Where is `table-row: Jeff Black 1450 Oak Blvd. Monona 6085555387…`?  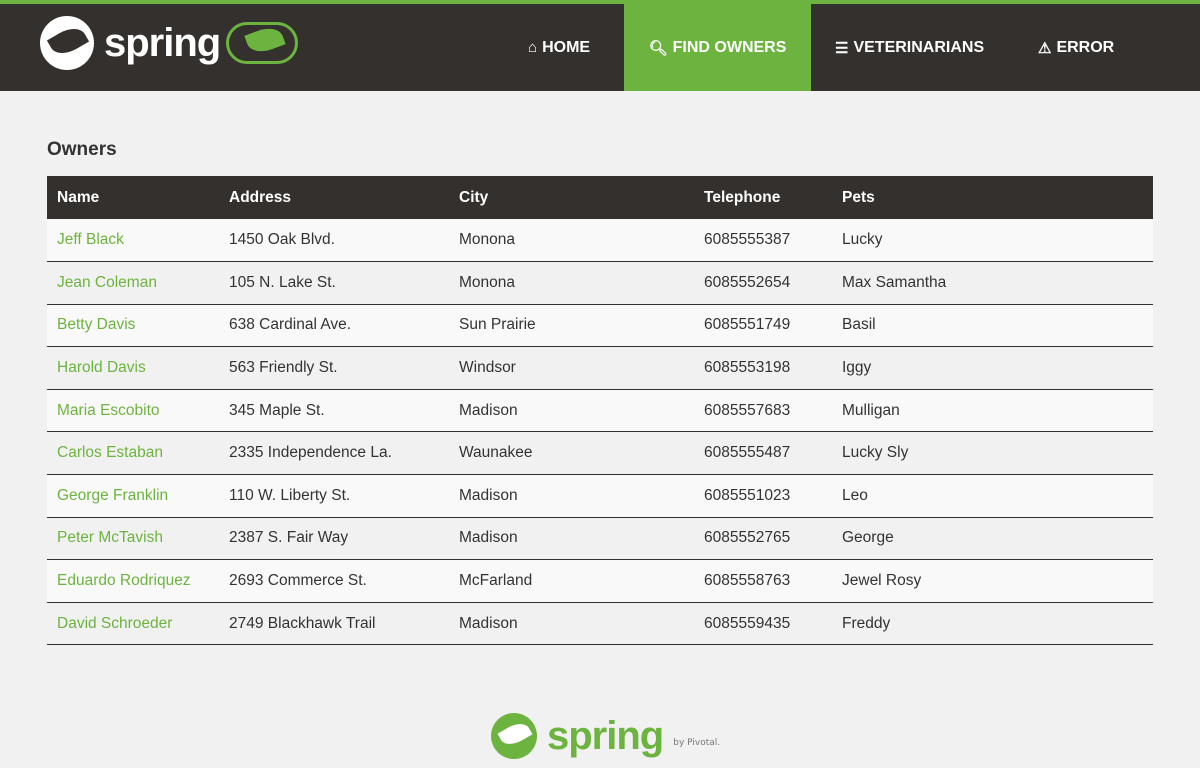
table-row: Jeff Black 1450 Oak Blvd. Monona 6085555387… is located at coordinates (600, 241).